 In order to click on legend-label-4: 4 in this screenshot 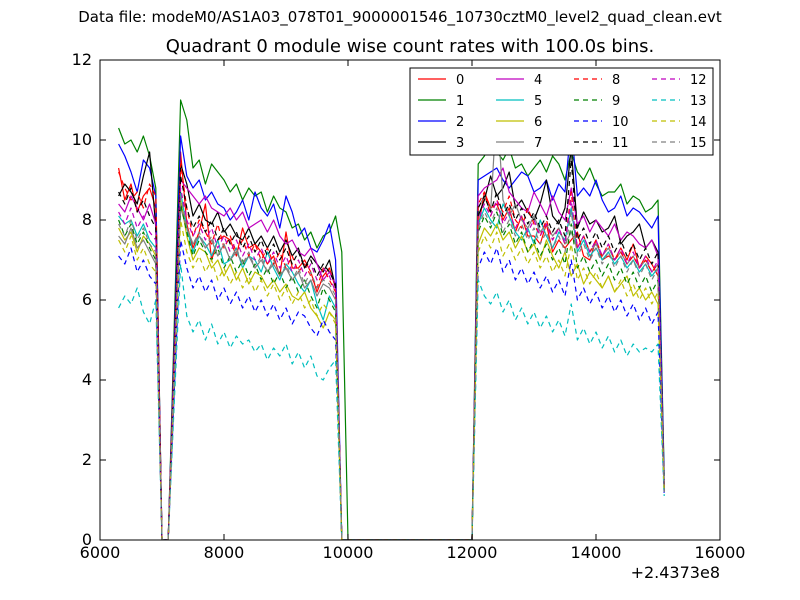, I will do `click(538, 80)`.